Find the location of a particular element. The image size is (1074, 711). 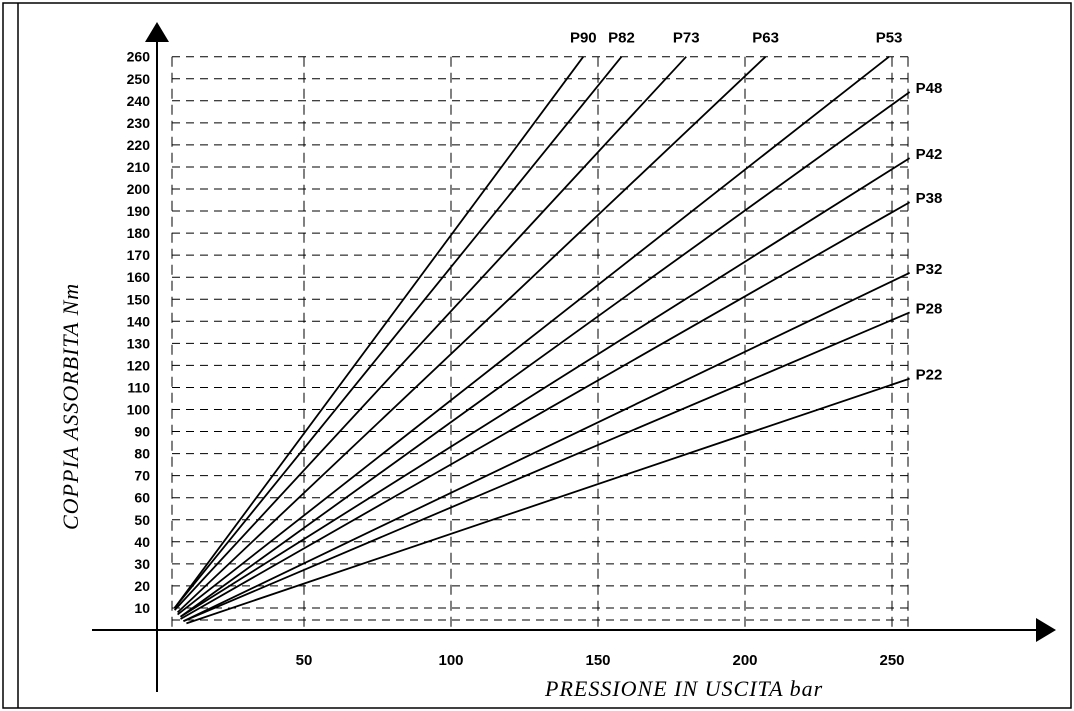

y-tick-label: 220 is located at coordinates (139, 145).